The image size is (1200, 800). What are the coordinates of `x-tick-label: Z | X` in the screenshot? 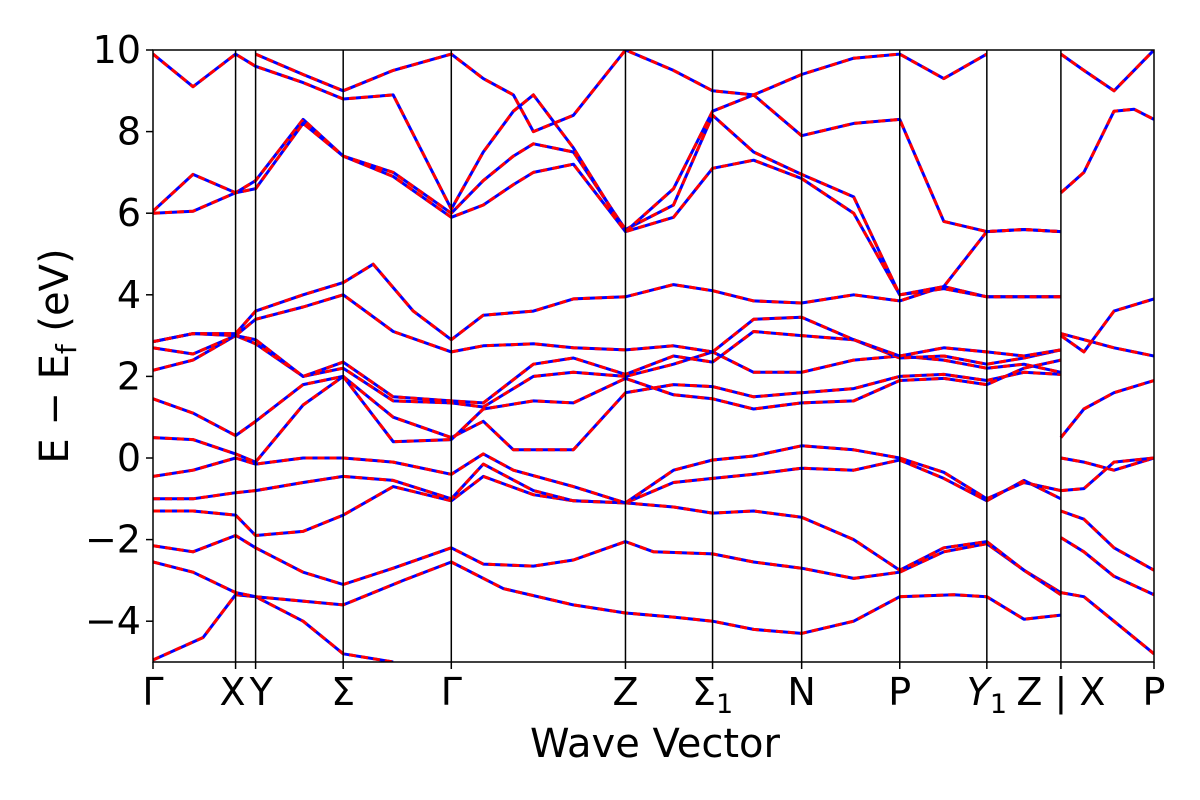 It's located at (1060, 692).